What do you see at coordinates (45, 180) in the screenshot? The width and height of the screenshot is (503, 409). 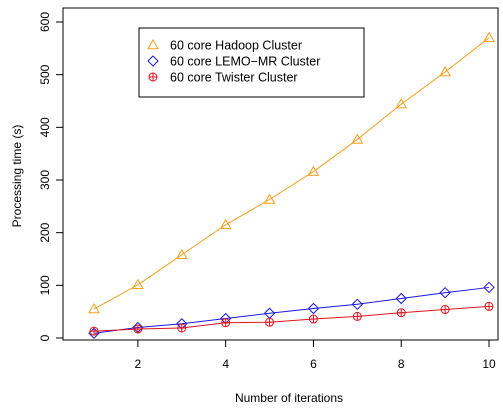 I see `y-tick-label: 300` at bounding box center [45, 180].